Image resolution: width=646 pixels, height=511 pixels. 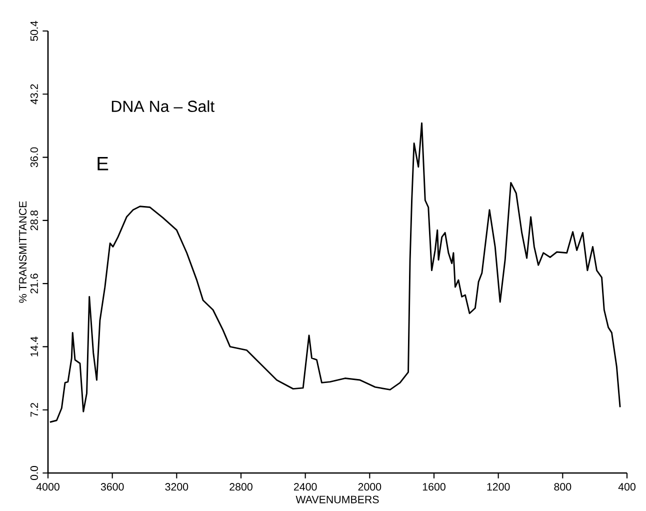 I want to click on y-tick-label: 7.2, so click(x=34, y=409).